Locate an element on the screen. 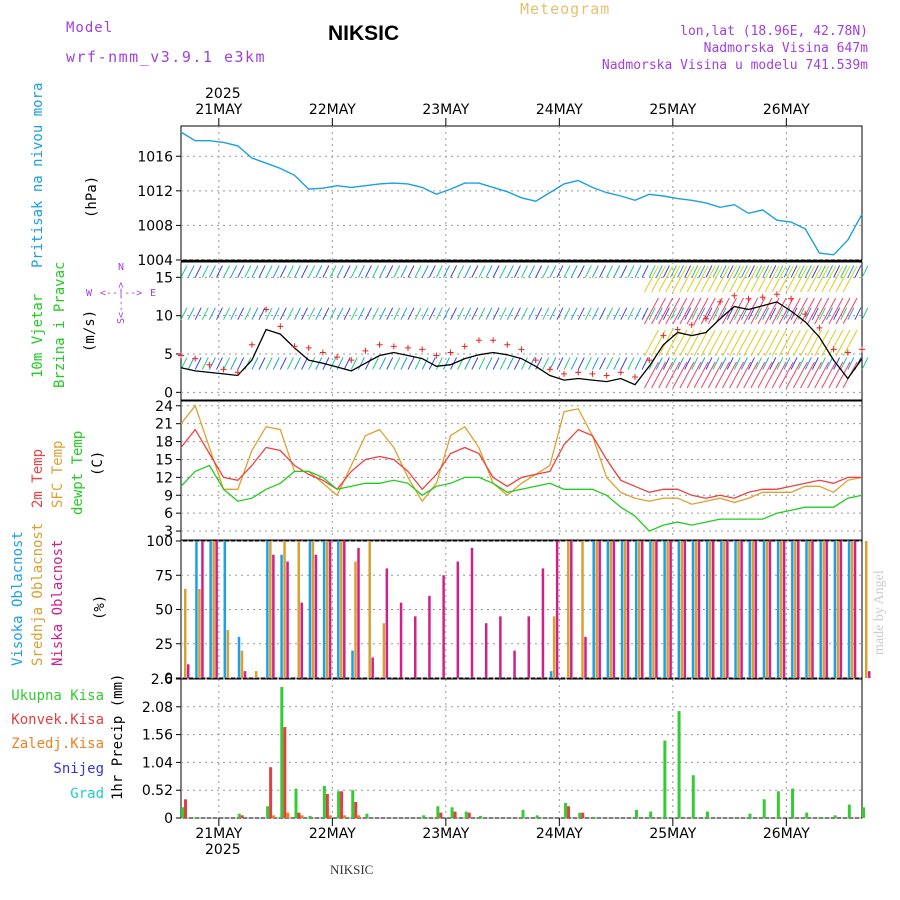 This screenshot has width=900, height=900. station-title: NIKSIC is located at coordinates (364, 33).